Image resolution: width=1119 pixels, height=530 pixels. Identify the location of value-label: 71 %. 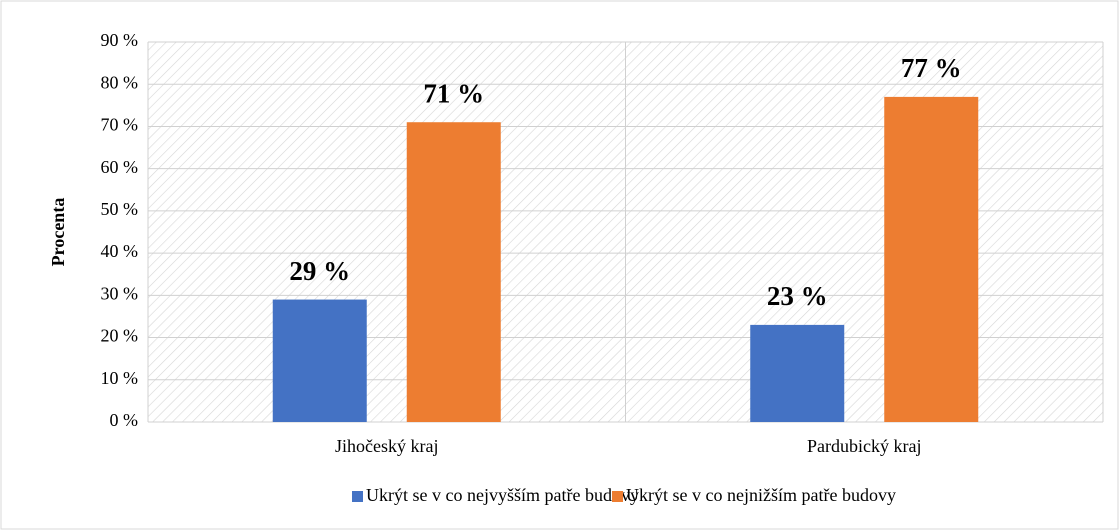
(453, 93).